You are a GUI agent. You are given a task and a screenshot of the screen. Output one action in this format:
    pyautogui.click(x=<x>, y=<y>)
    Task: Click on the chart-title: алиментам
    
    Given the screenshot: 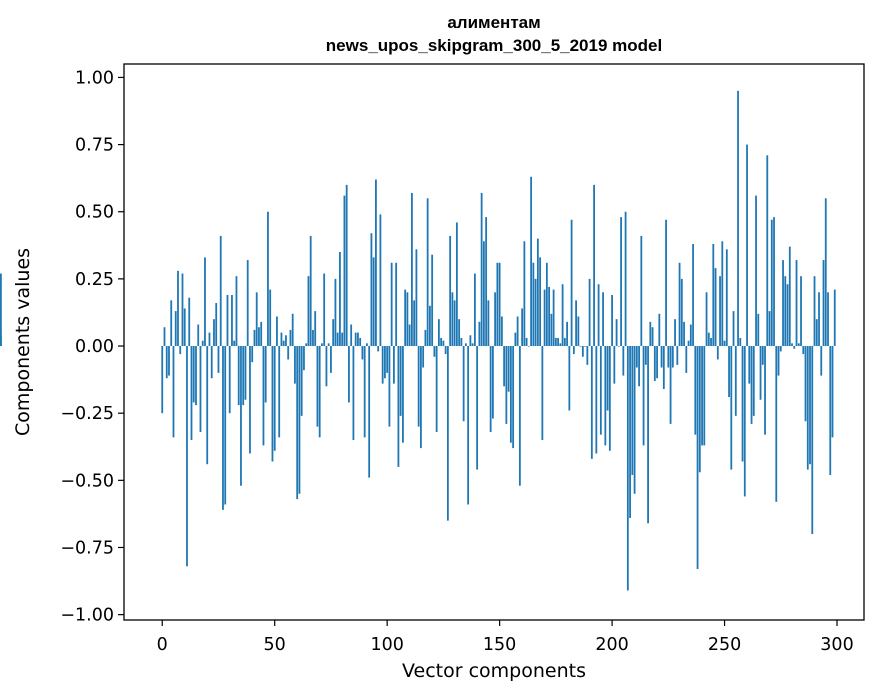 What is the action you would take?
    pyautogui.click(x=493, y=22)
    